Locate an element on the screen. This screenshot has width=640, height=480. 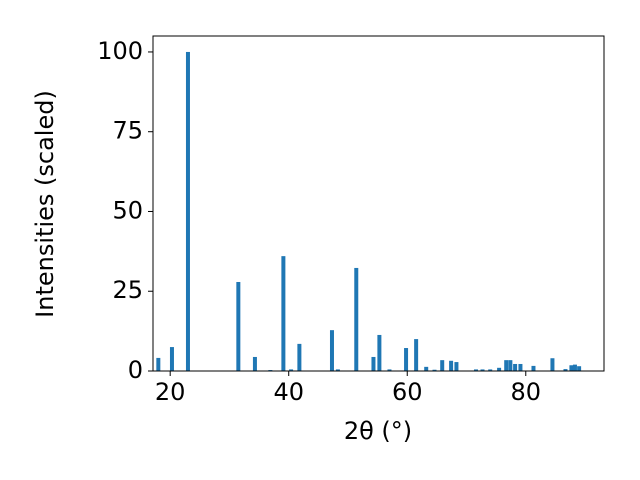
y-tick-label: 25 is located at coordinates (127, 290).